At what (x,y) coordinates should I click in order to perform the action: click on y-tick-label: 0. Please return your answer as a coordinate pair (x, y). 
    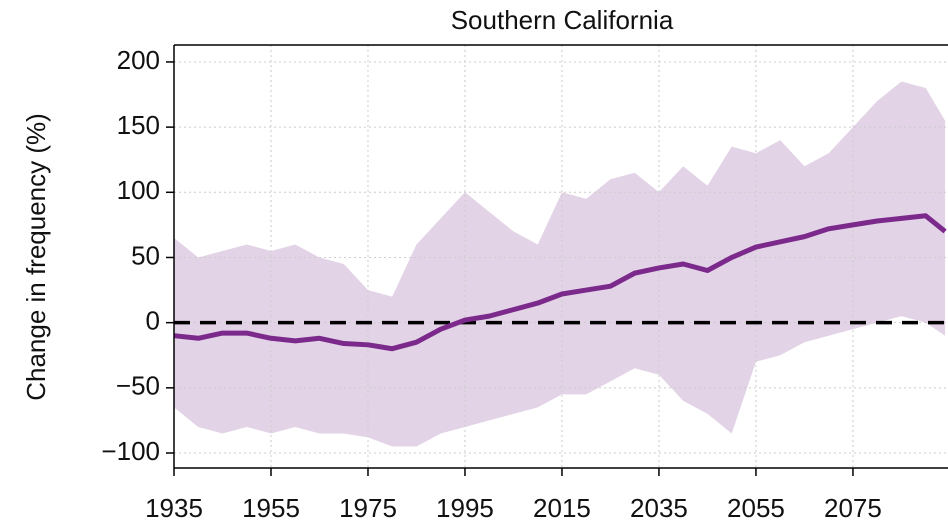
    Looking at the image, I should click on (153, 321).